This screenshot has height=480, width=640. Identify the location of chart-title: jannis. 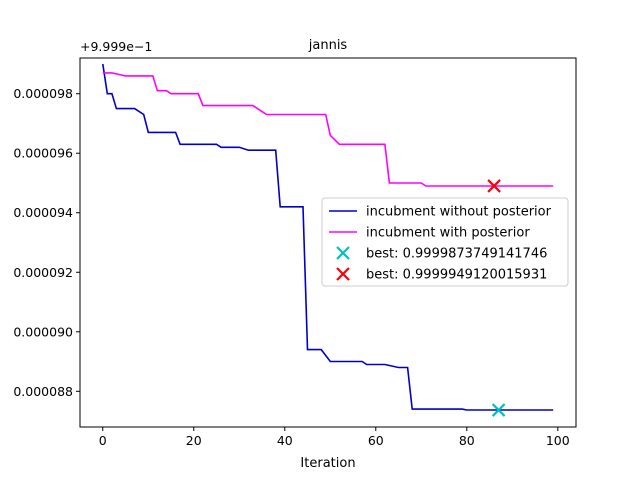
(328, 45).